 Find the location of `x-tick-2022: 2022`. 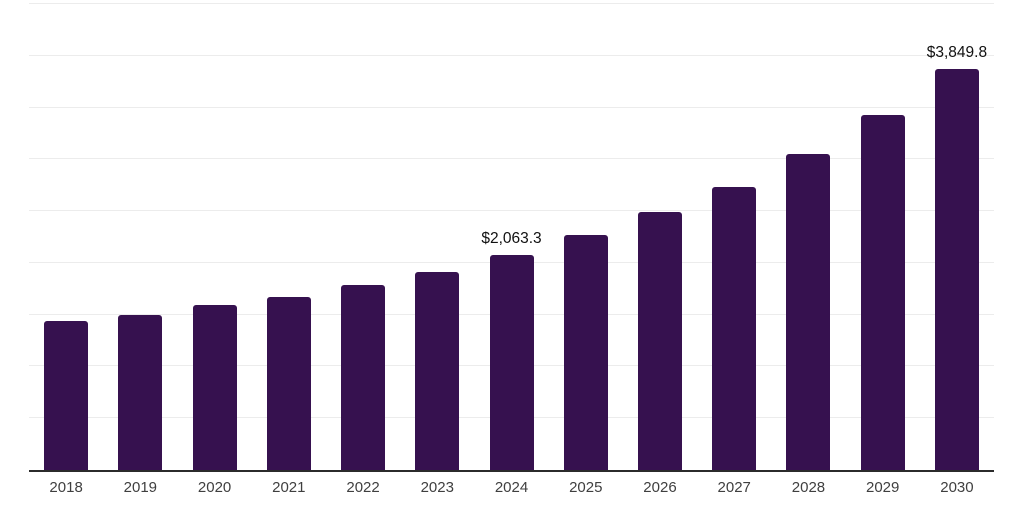

x-tick-2022: 2022 is located at coordinates (363, 487).